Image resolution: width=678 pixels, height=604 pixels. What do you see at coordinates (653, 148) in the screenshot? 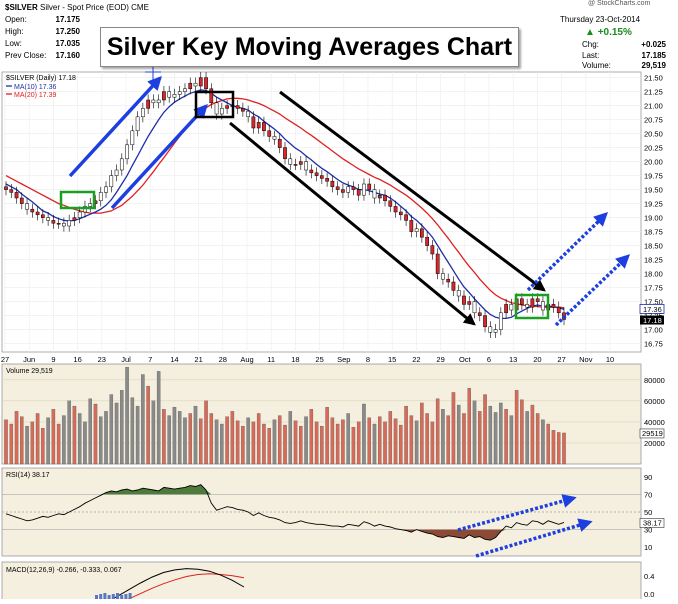
I see `price-y-tick: 20.25` at bounding box center [653, 148].